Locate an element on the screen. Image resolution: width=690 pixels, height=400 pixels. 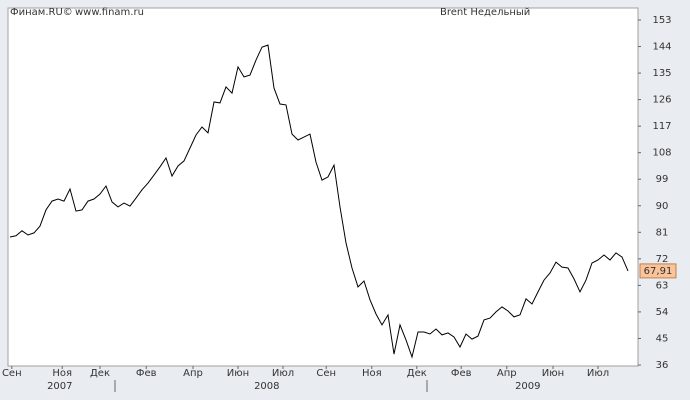
year-label: 2008 is located at coordinates (266, 386).